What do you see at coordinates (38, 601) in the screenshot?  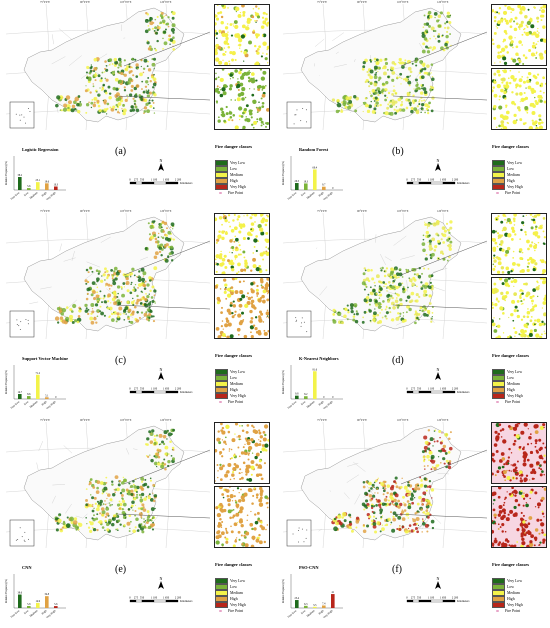 I see `bar-value-label: 14.9` at bounding box center [38, 601].